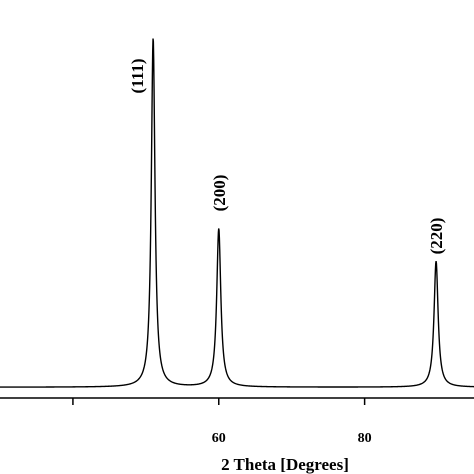 The width and height of the screenshot is (474, 474). I want to click on peak-label-111: (111), so click(137, 76).